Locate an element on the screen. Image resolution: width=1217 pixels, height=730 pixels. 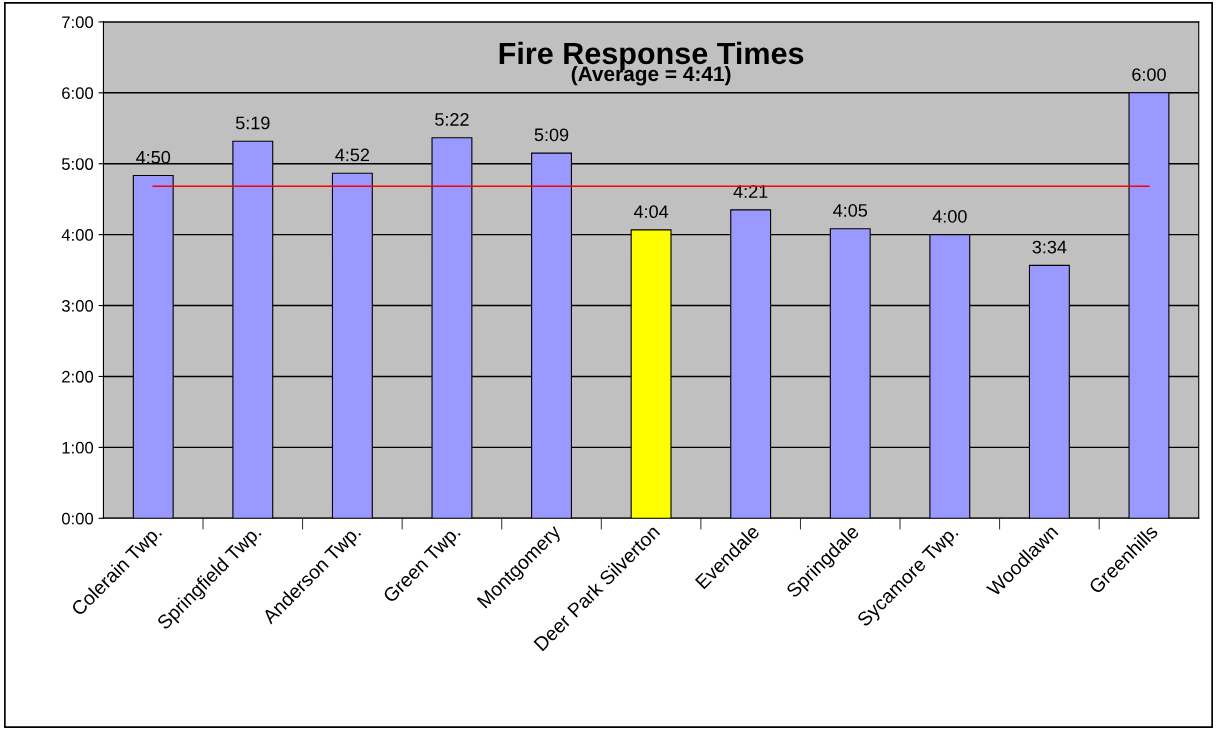
y-tick-label: 4:00 is located at coordinates (77, 235).